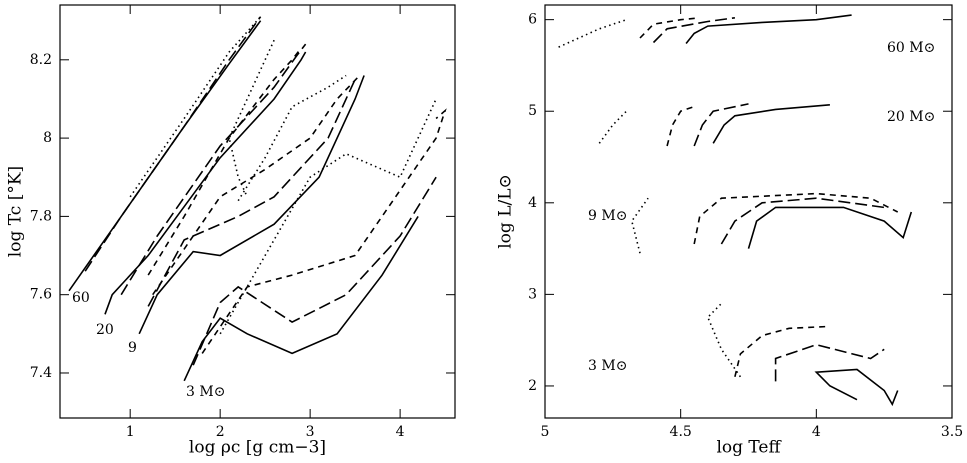 This screenshot has width=967, height=463. I want to click on y-tick-label: 5, so click(532, 111).